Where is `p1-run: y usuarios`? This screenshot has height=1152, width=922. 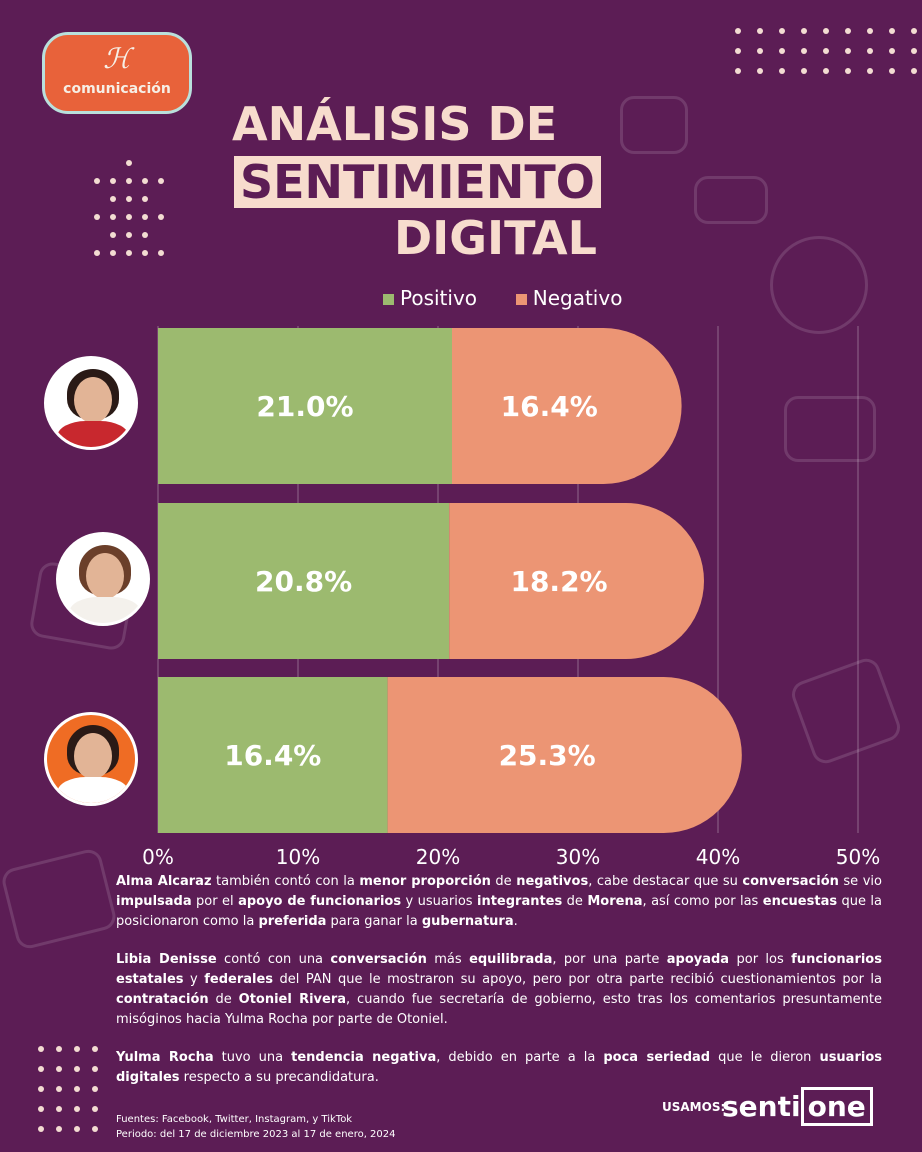
p1-run: y usuarios is located at coordinates (439, 901).